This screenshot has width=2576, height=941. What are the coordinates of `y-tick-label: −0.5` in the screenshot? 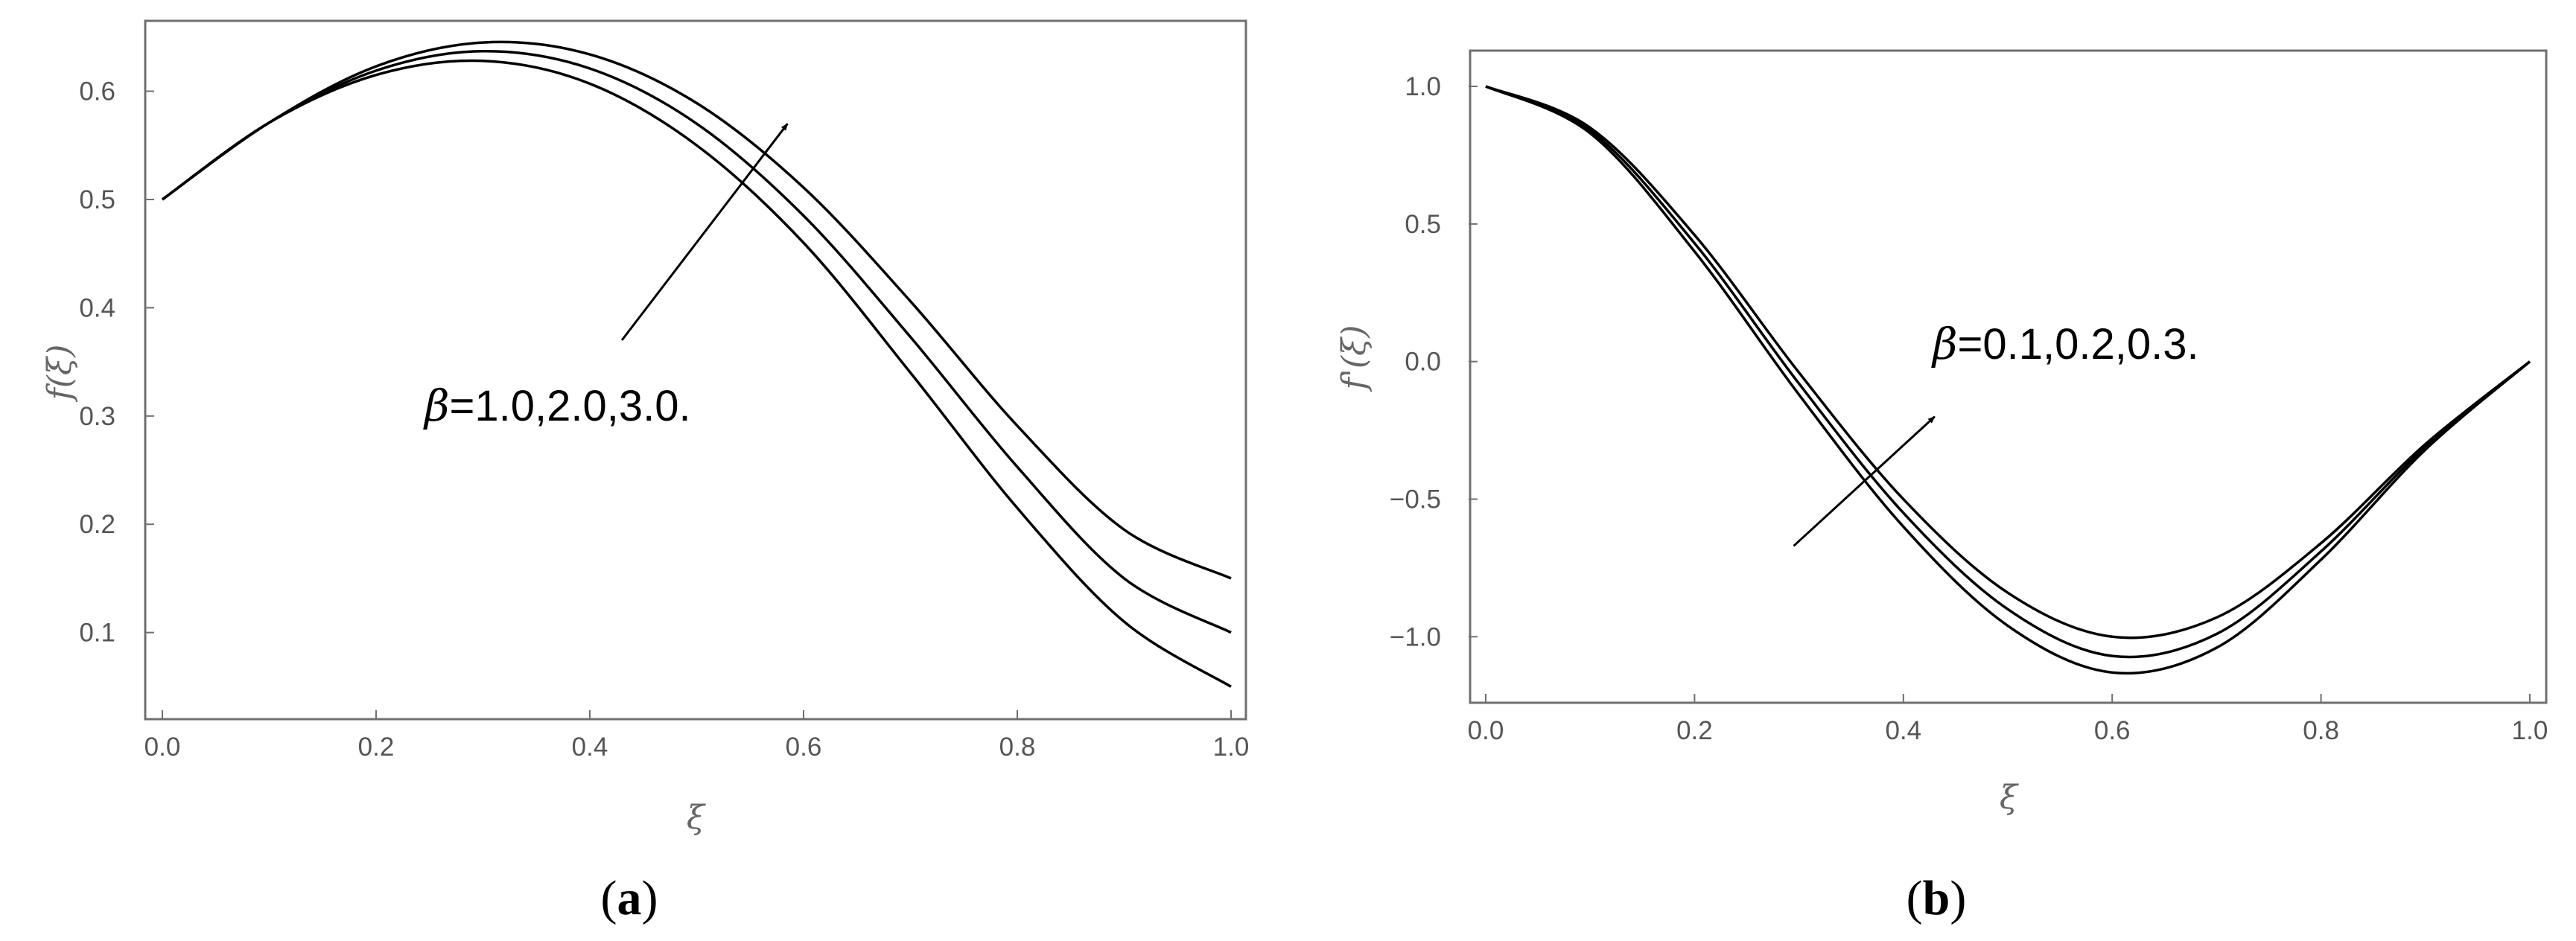 It's located at (1415, 499).